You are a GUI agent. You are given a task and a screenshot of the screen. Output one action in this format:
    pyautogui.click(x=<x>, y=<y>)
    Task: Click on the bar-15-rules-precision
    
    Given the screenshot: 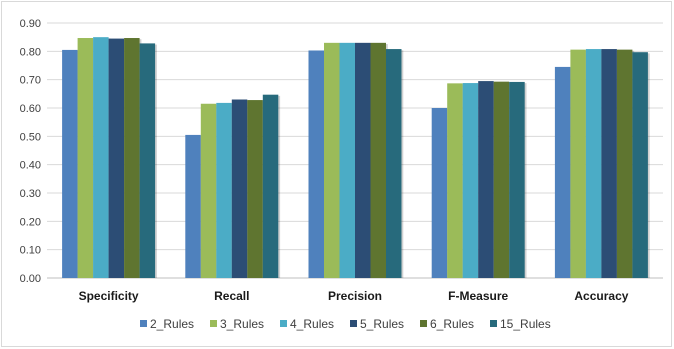 What is the action you would take?
    pyautogui.click(x=394, y=163)
    